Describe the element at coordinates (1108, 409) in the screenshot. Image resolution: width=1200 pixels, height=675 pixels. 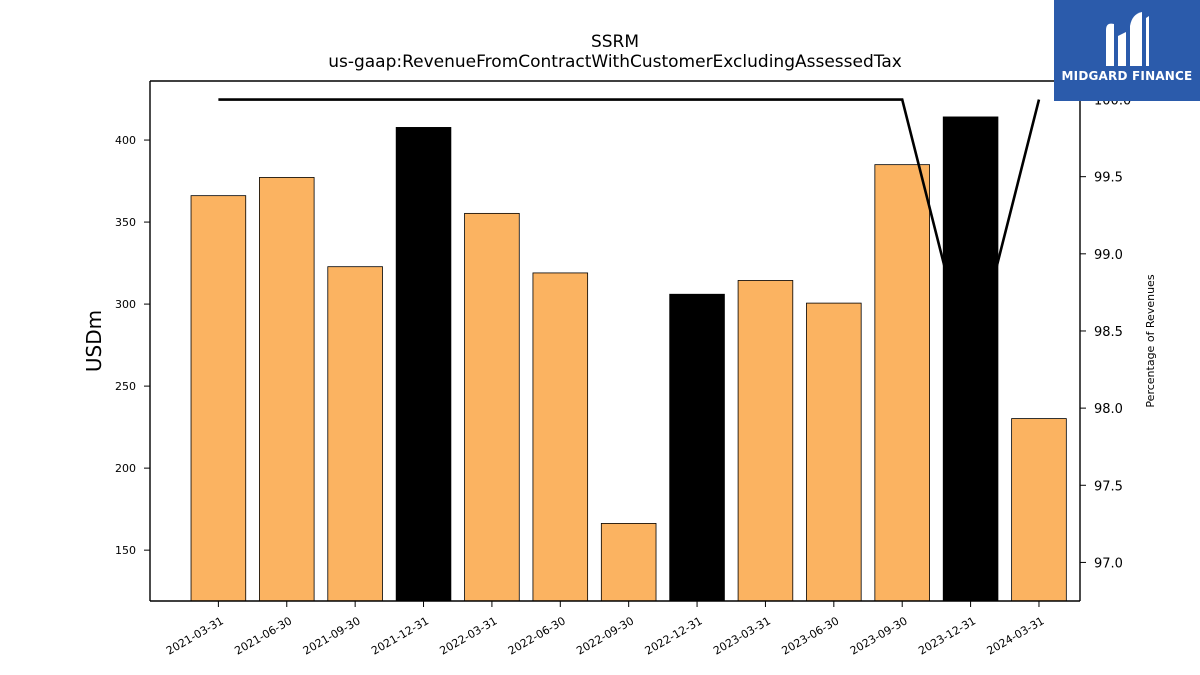
I see `y2-tick-label: 98.0` at that location.